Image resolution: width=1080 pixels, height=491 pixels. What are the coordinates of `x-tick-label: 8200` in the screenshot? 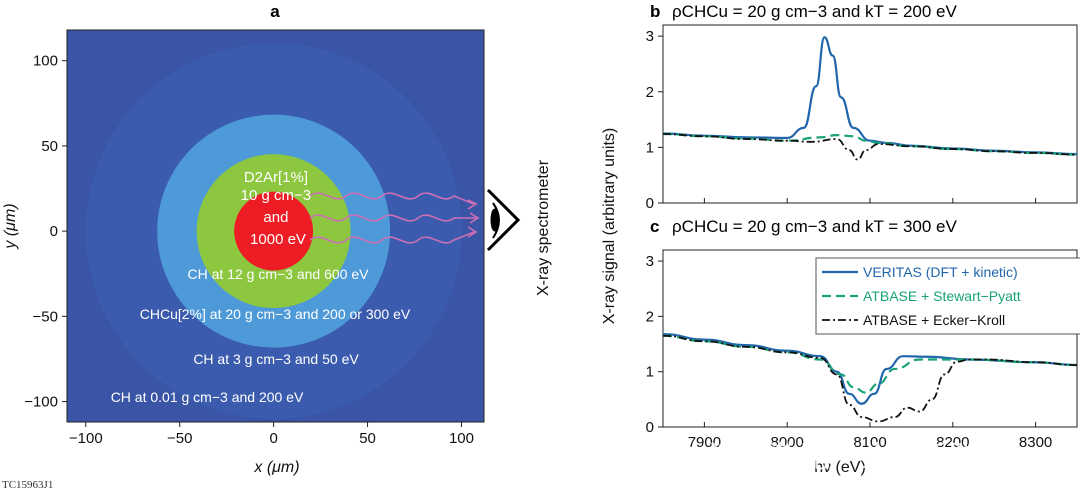 It's located at (952, 442).